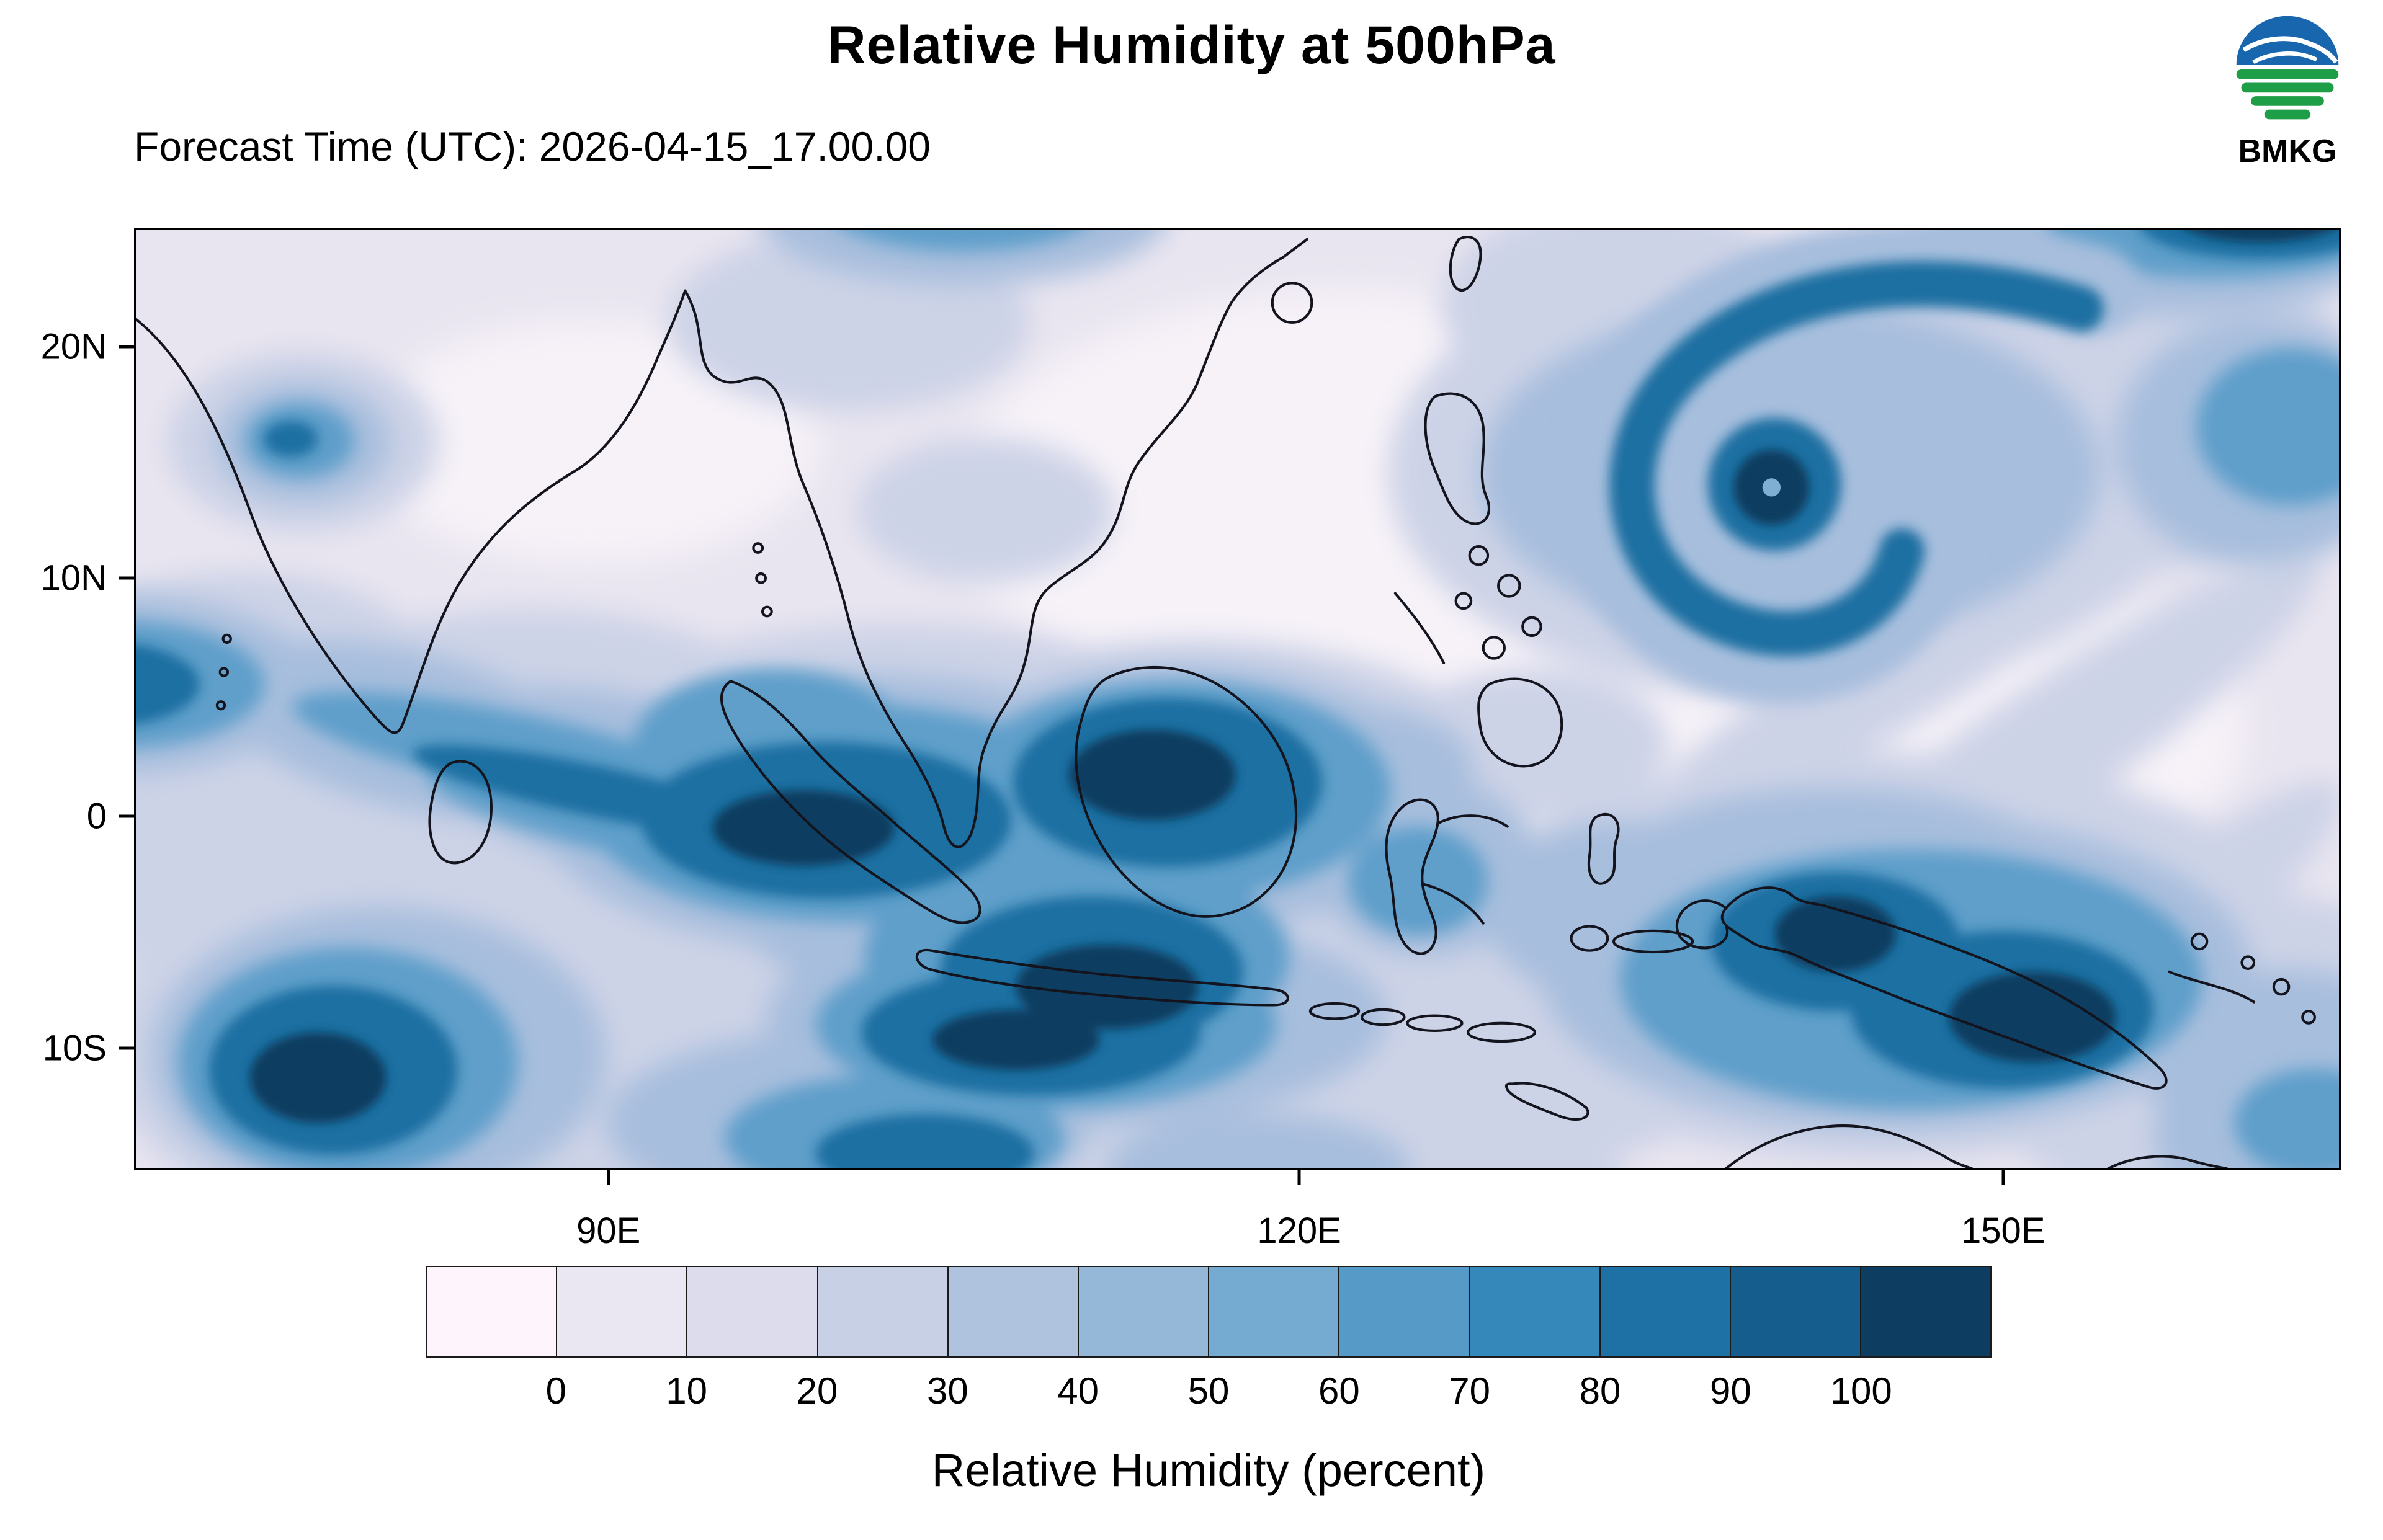  I want to click on colorbar-tick-label: 50, so click(1208, 1391).